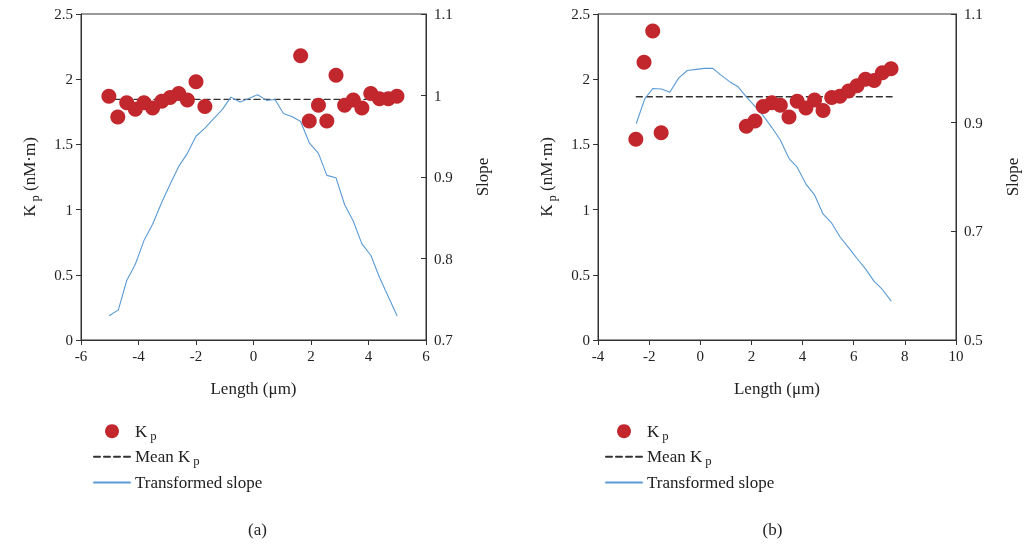  What do you see at coordinates (905, 355) in the screenshot?
I see `x-tick-label: 8` at bounding box center [905, 355].